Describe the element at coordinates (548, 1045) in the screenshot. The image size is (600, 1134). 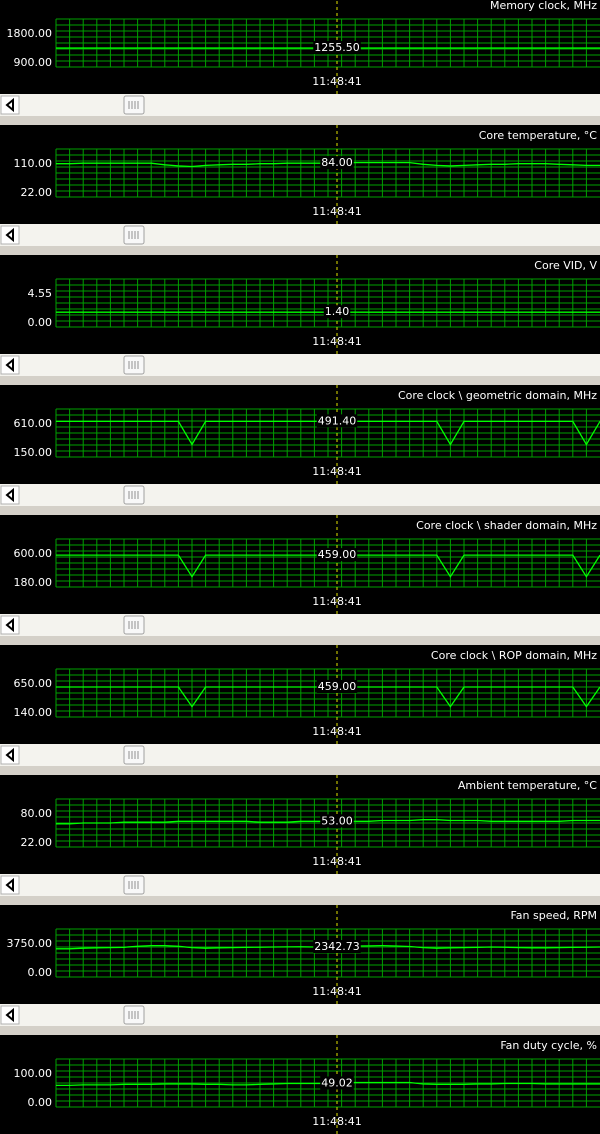
I see `panel-title: Fan duty cycle, %` at that location.